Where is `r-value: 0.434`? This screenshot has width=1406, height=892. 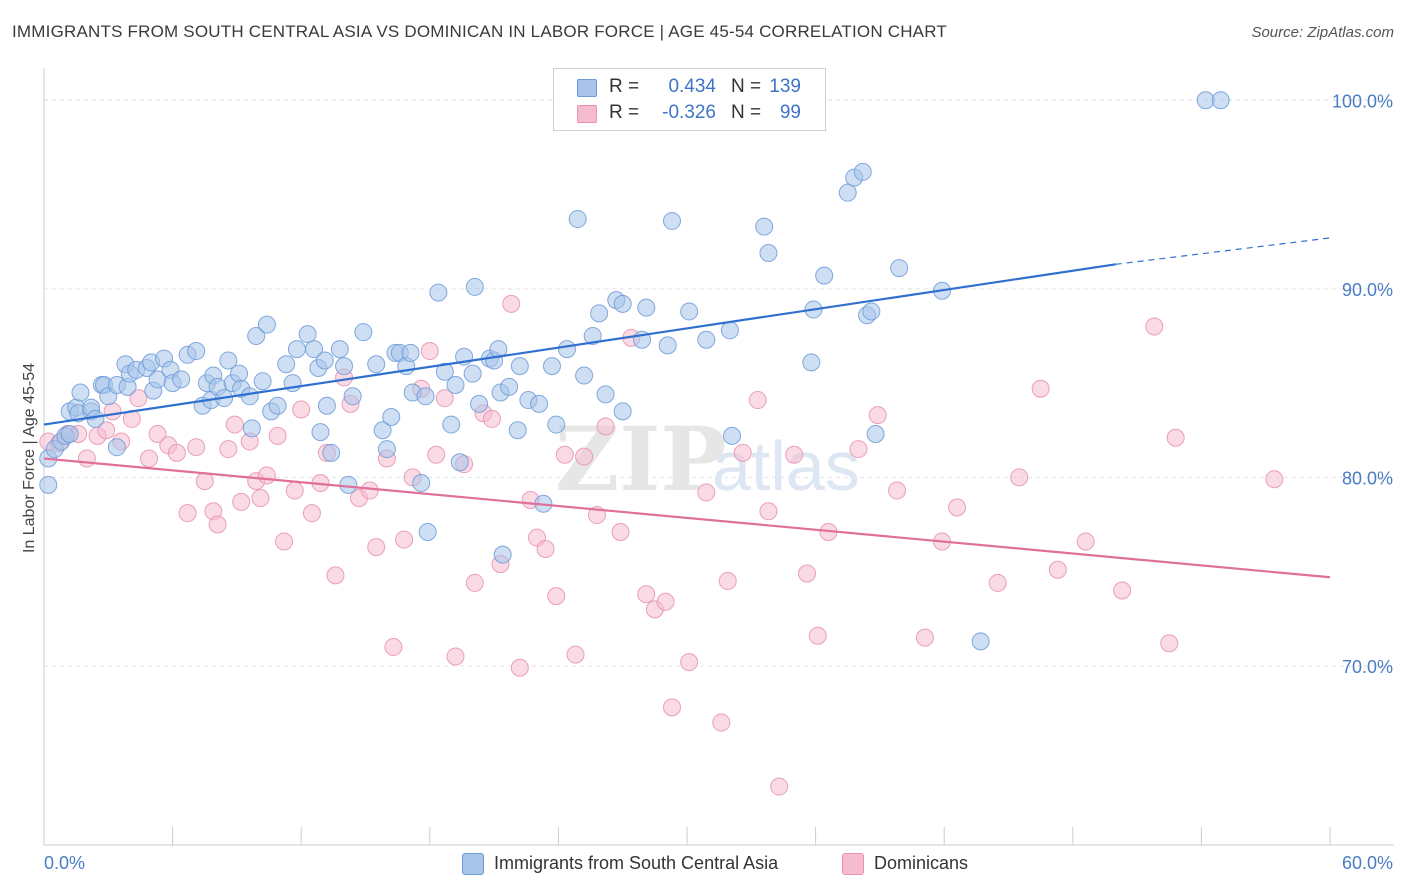
r-value: 0.434 is located at coordinates (692, 86).